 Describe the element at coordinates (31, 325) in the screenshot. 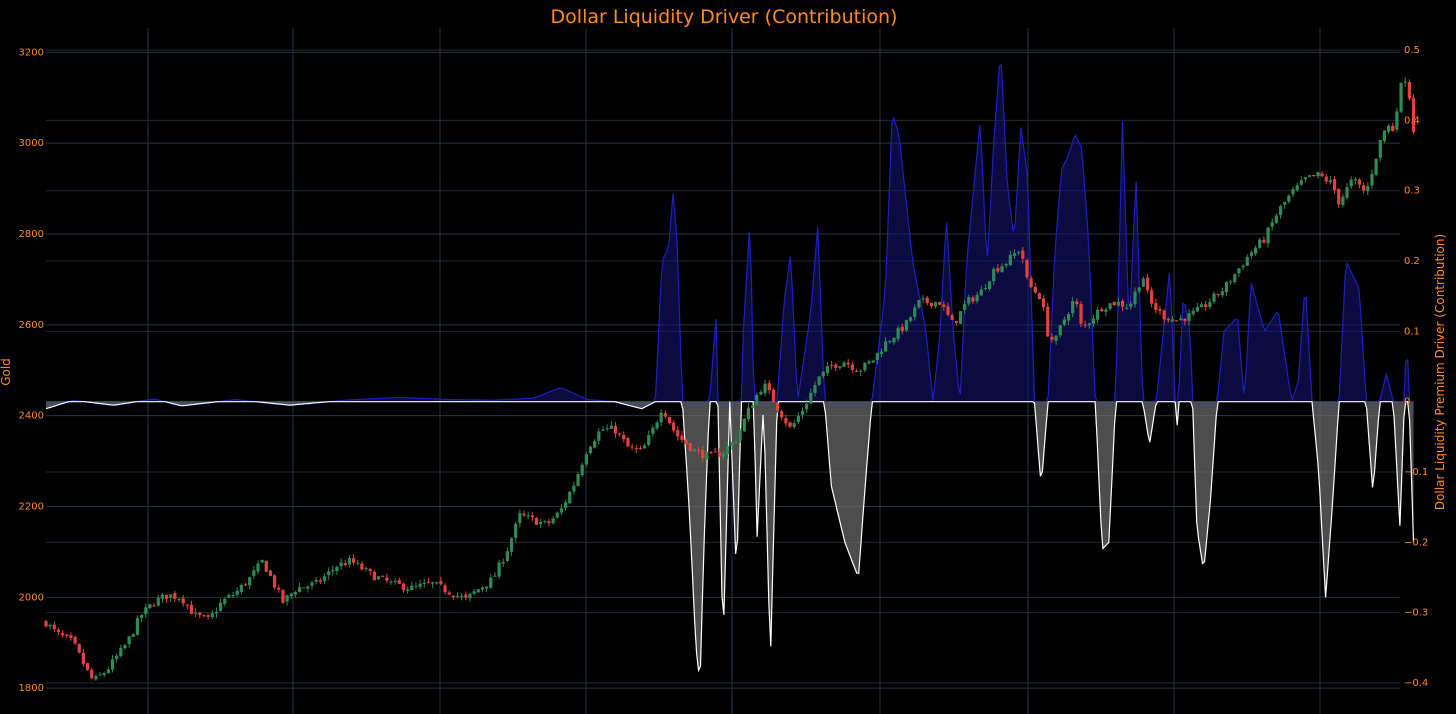

I see `left-tick-label: 2600` at that location.